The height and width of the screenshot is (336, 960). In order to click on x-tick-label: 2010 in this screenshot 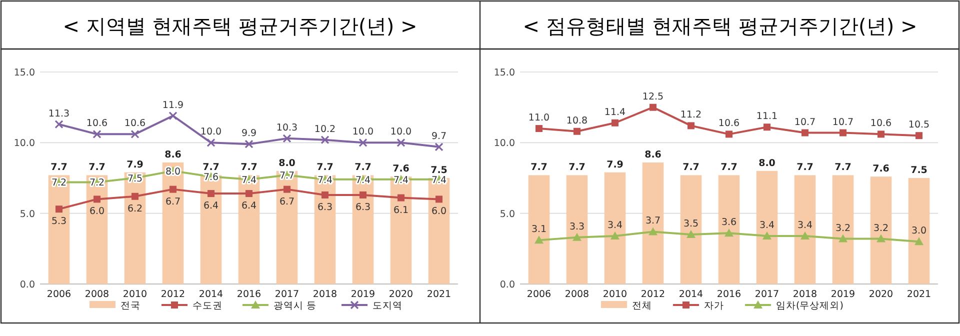, I will do `click(615, 294)`.